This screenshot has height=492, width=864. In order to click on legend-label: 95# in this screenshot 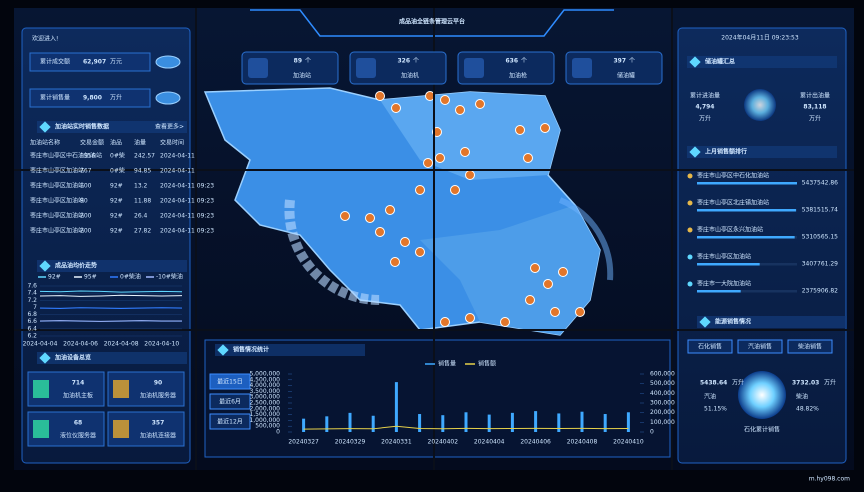, I will do `click(90, 277)`.